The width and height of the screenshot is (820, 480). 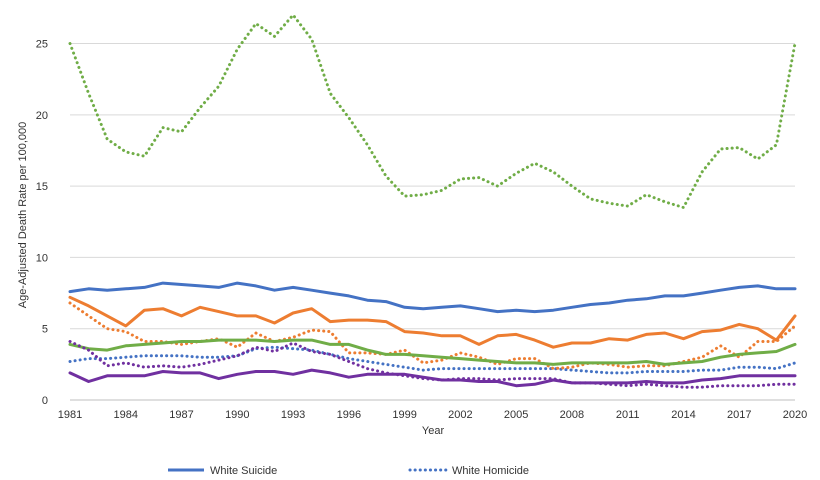 What do you see at coordinates (126, 415) in the screenshot?
I see `x-tick-label: 1984` at bounding box center [126, 415].